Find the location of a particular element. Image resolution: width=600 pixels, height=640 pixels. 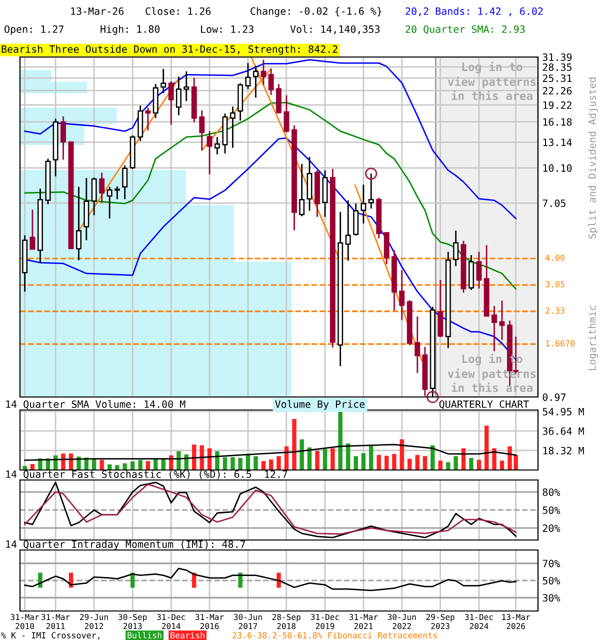

text: Change: -0.02 {-1.6 %} is located at coordinates (316, 12).